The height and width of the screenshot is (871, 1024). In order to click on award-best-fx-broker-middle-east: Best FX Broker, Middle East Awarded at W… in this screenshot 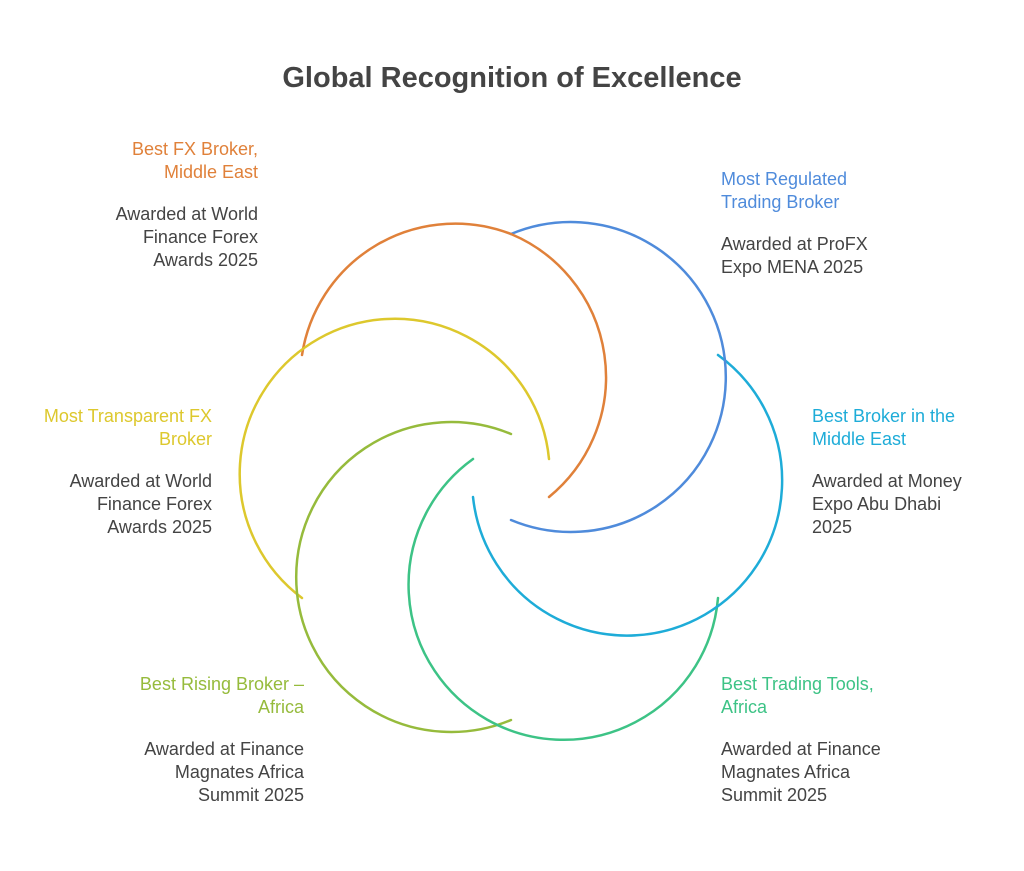, I will do `click(133, 205)`.